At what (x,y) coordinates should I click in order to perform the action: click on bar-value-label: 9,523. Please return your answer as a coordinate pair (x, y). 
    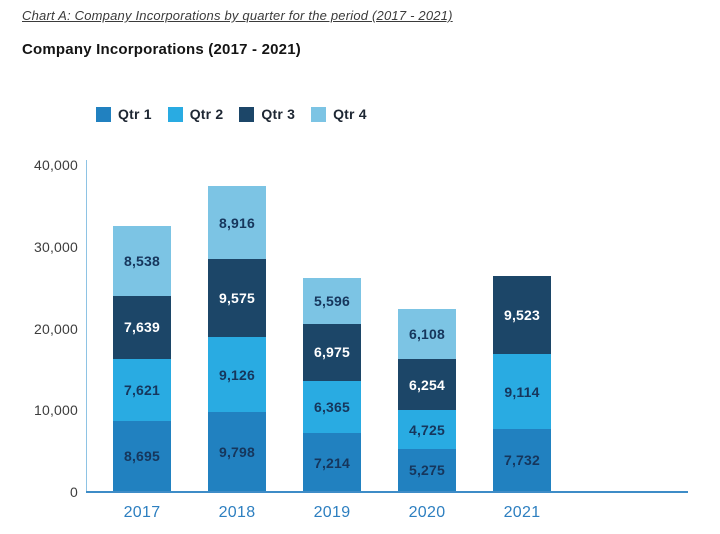
    Looking at the image, I should click on (522, 315).